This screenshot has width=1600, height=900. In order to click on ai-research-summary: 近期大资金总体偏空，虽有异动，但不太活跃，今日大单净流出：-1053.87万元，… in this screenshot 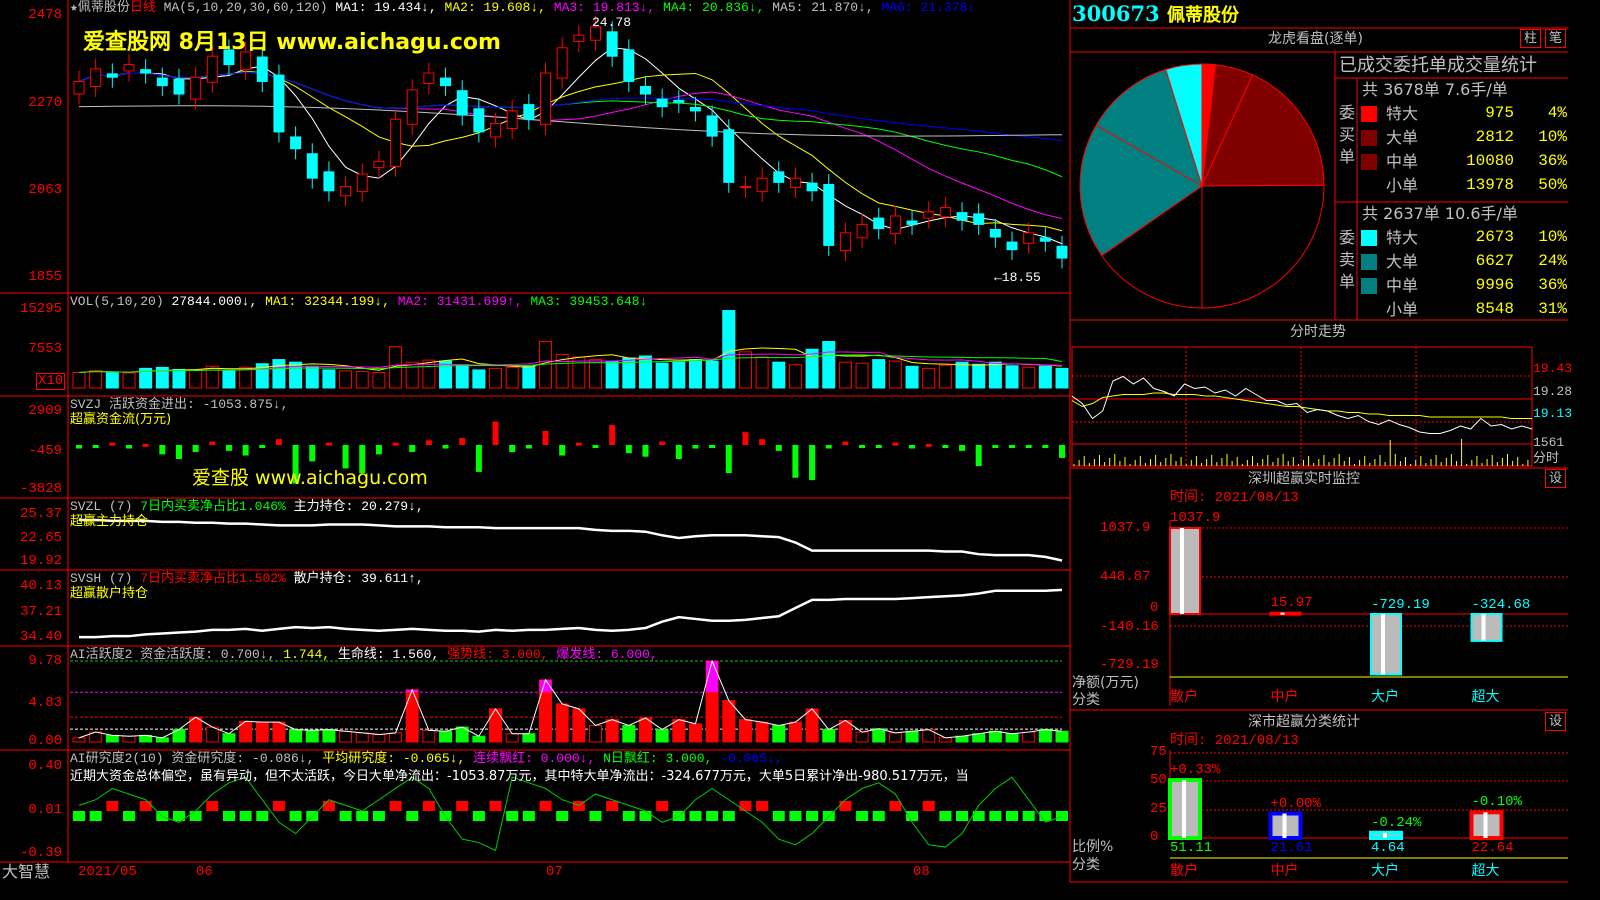, I will do `click(519, 776)`.